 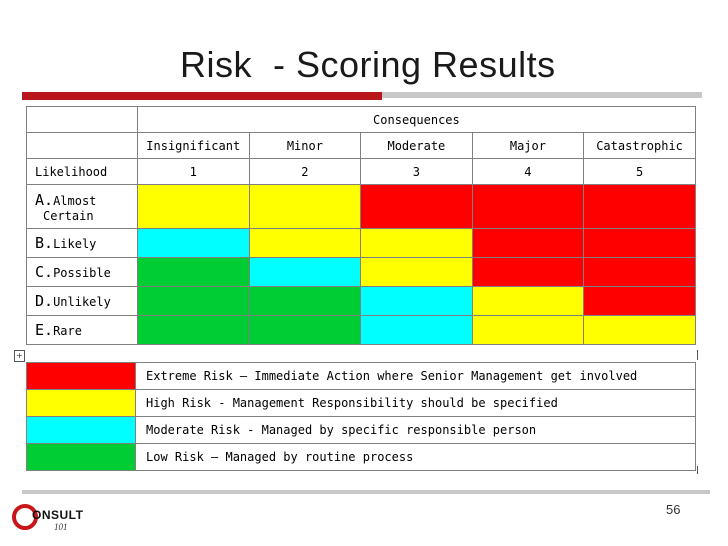 What do you see at coordinates (44, 301) in the screenshot?
I see `row-letter: D.` at bounding box center [44, 301].